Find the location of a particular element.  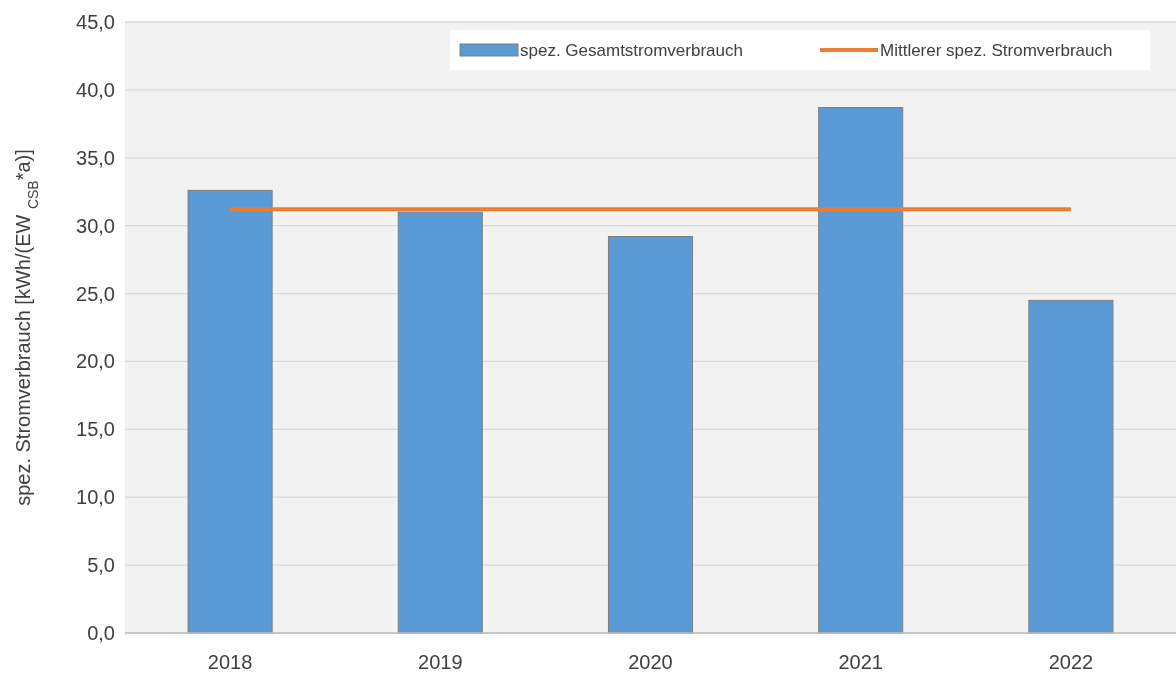

y-tick-label: 15,0 is located at coordinates (95, 429).